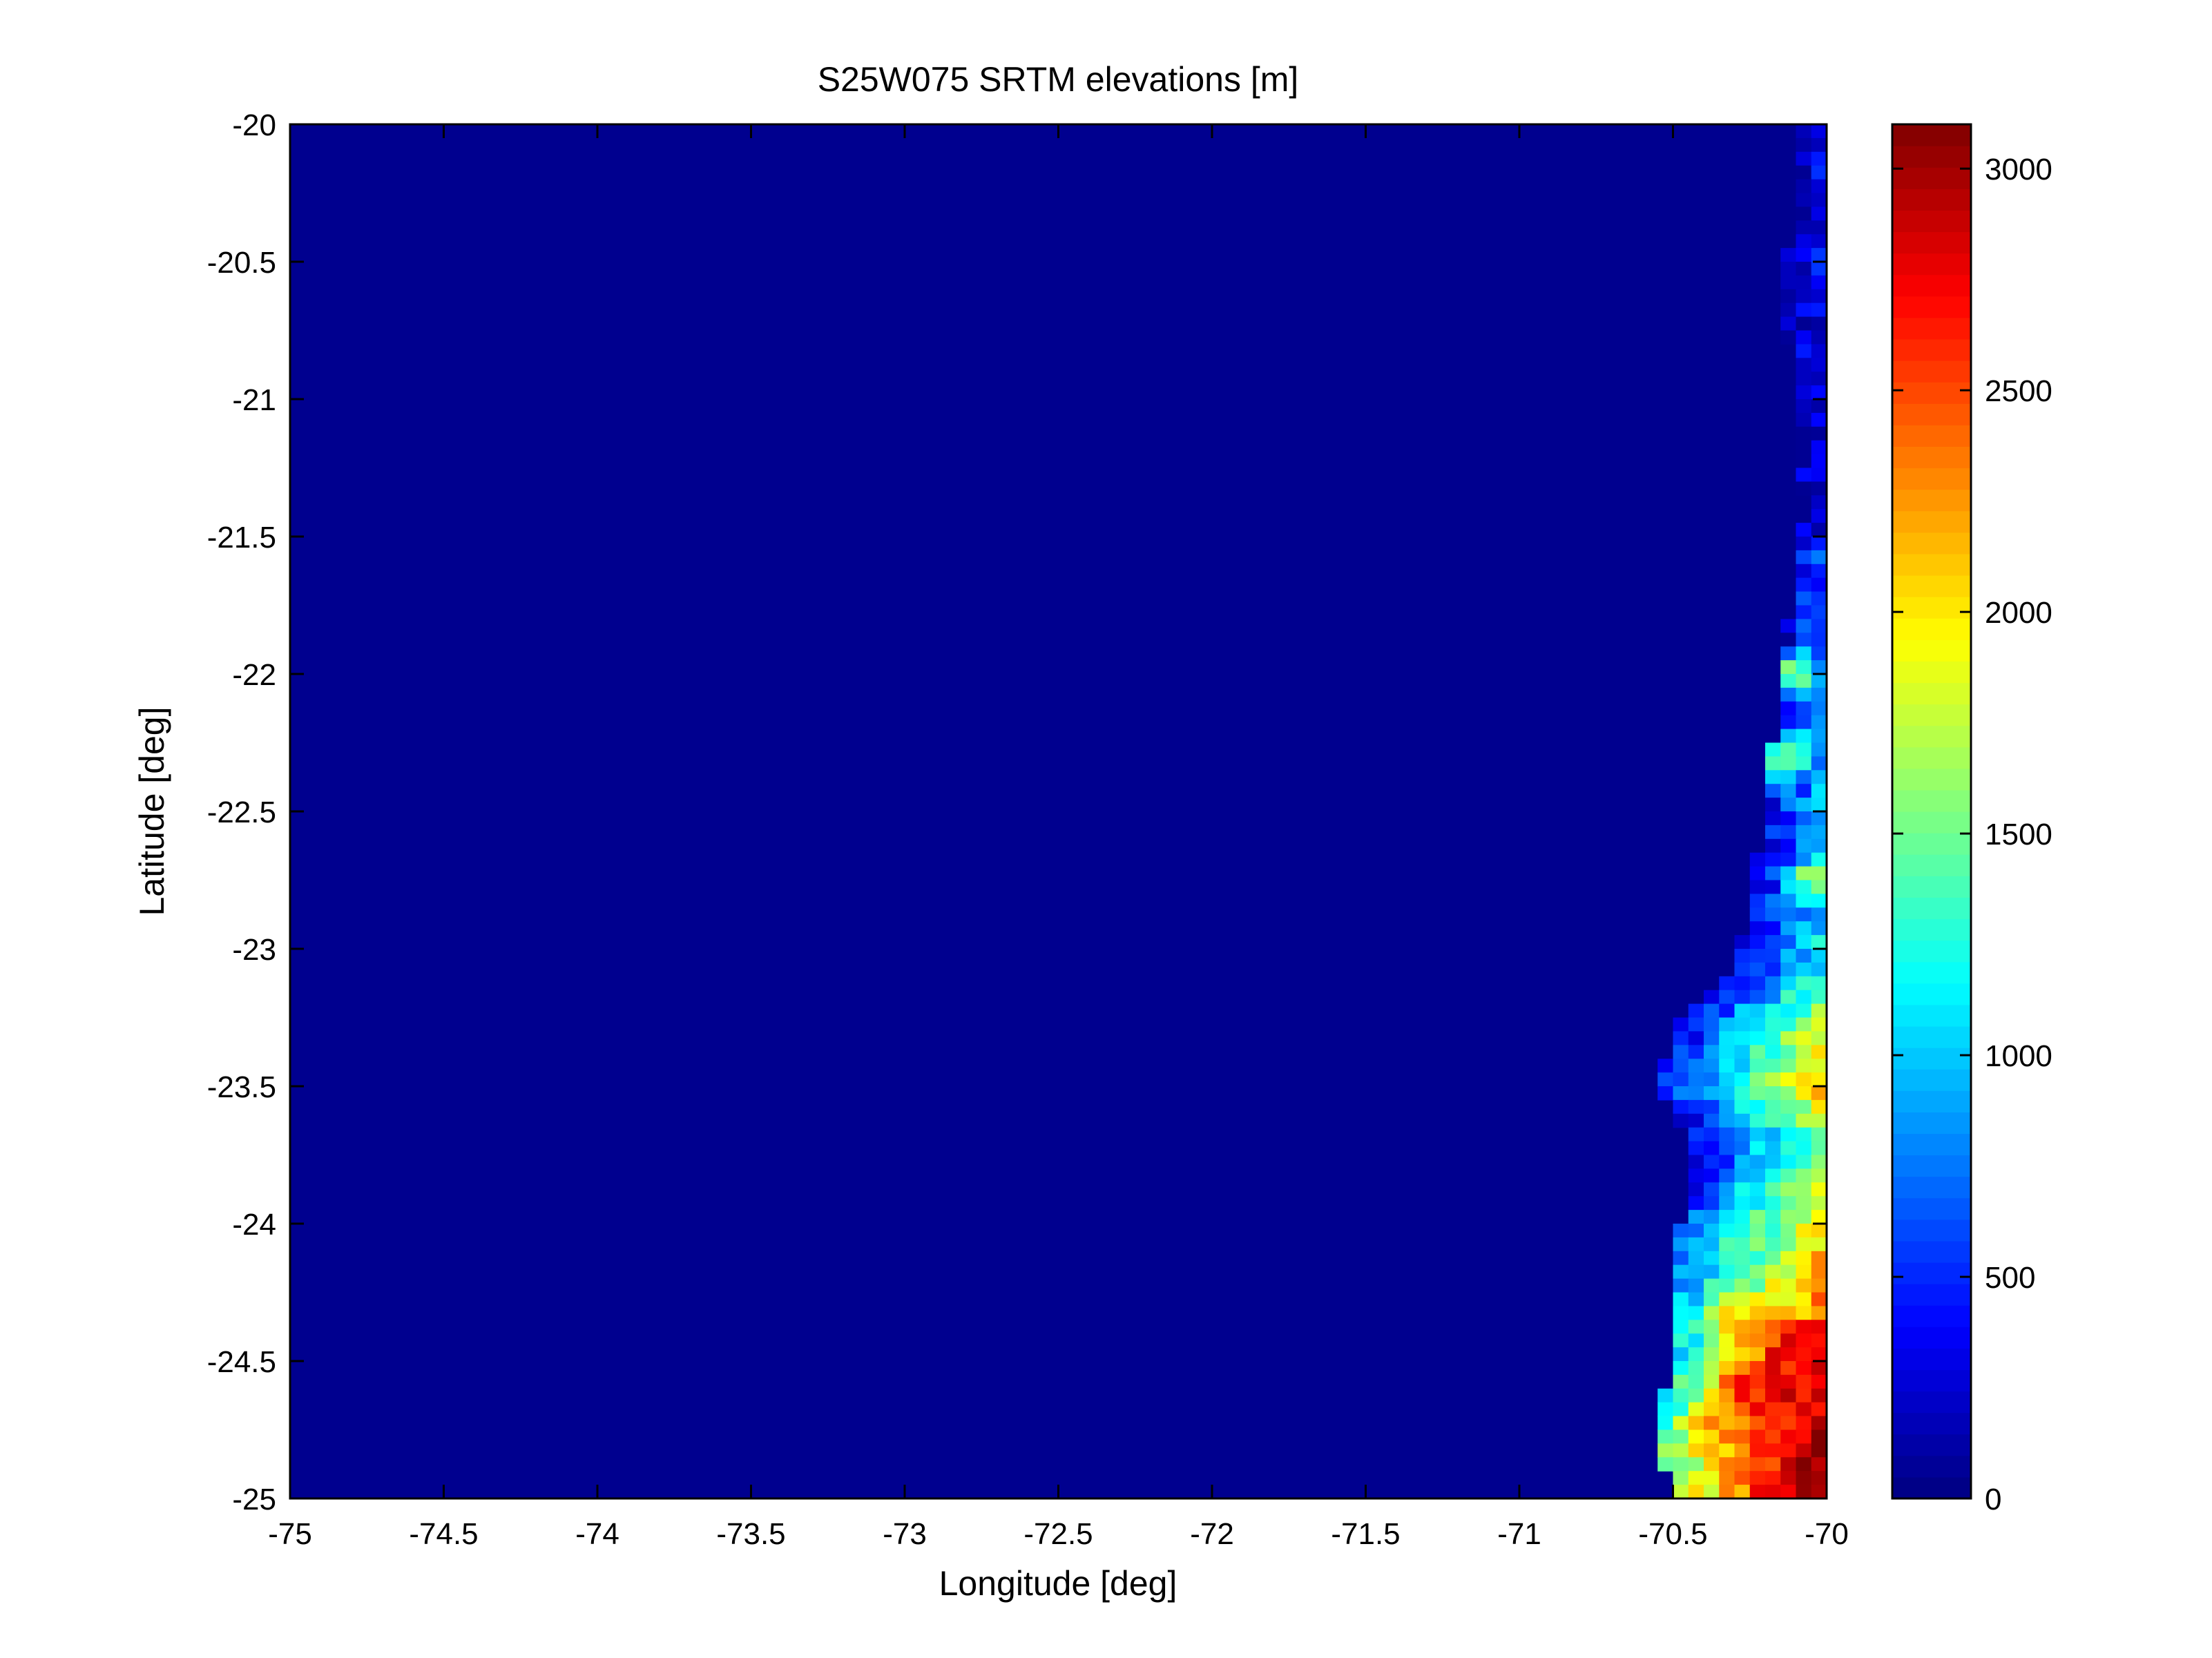  What do you see at coordinates (241, 1362) in the screenshot?
I see `y-tick-label: -24.5` at bounding box center [241, 1362].